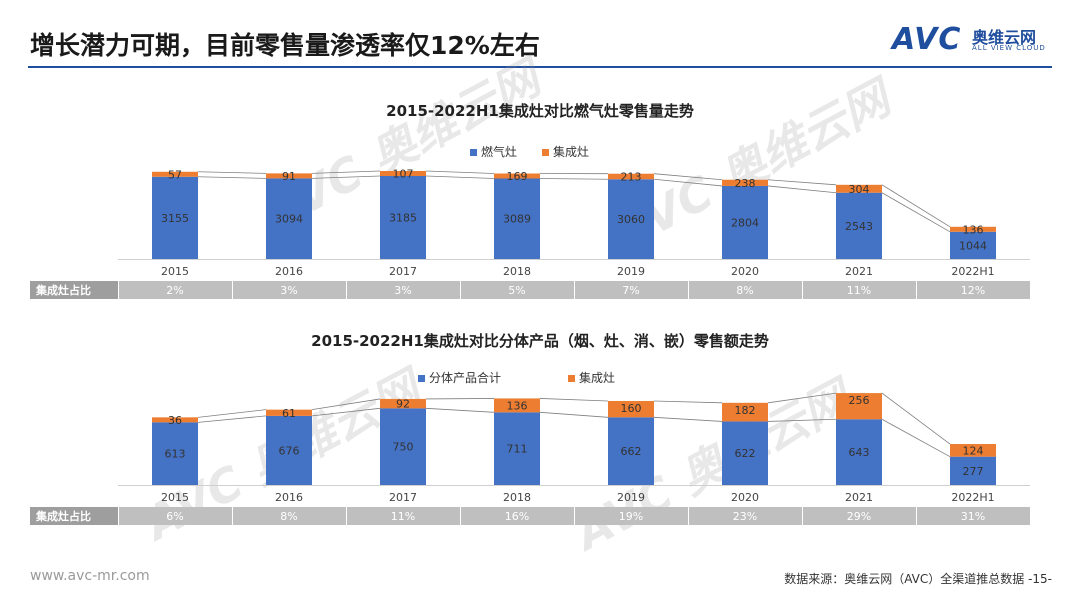  What do you see at coordinates (403, 497) in the screenshot?
I see `x-tick-label: 2017` at bounding box center [403, 497].